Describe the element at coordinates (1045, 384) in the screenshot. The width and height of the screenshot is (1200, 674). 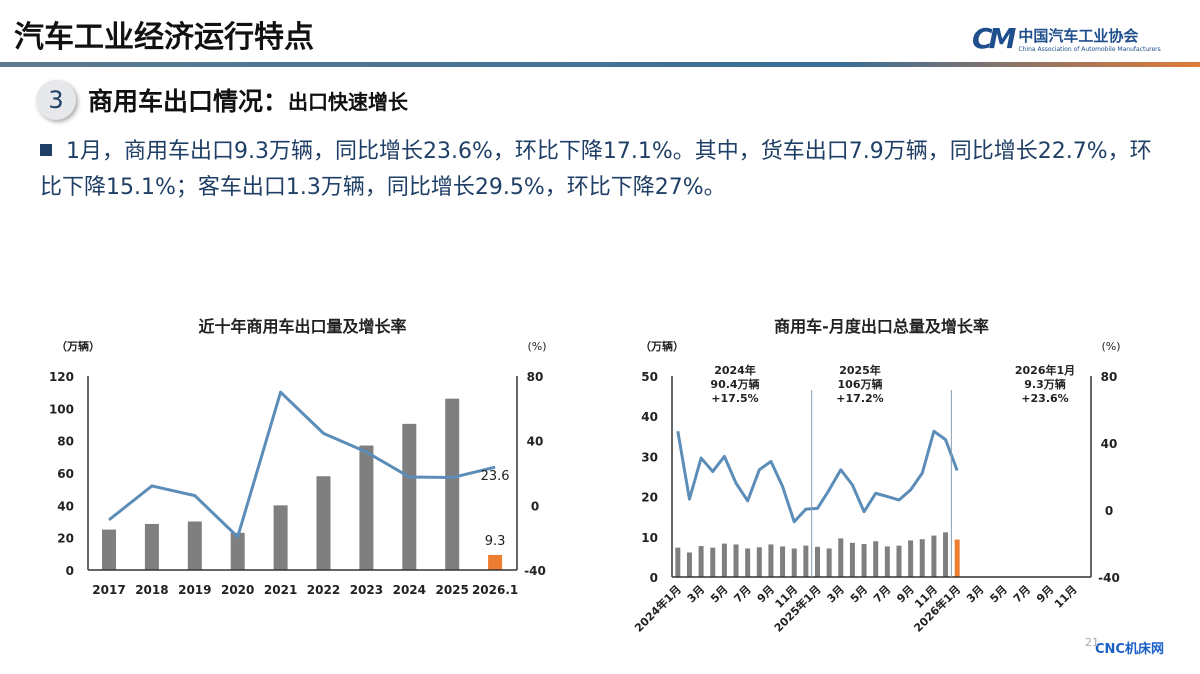
I see `period-total: 9.3万辆` at that location.